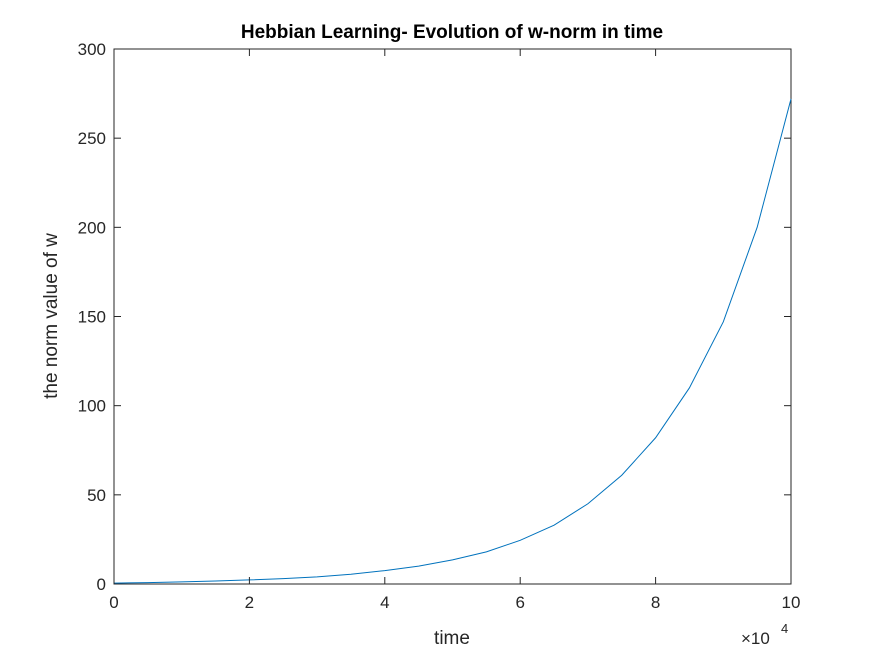 The height and width of the screenshot is (656, 875). Describe the element at coordinates (384, 602) in the screenshot. I see `x-tick-label: 4` at that location.